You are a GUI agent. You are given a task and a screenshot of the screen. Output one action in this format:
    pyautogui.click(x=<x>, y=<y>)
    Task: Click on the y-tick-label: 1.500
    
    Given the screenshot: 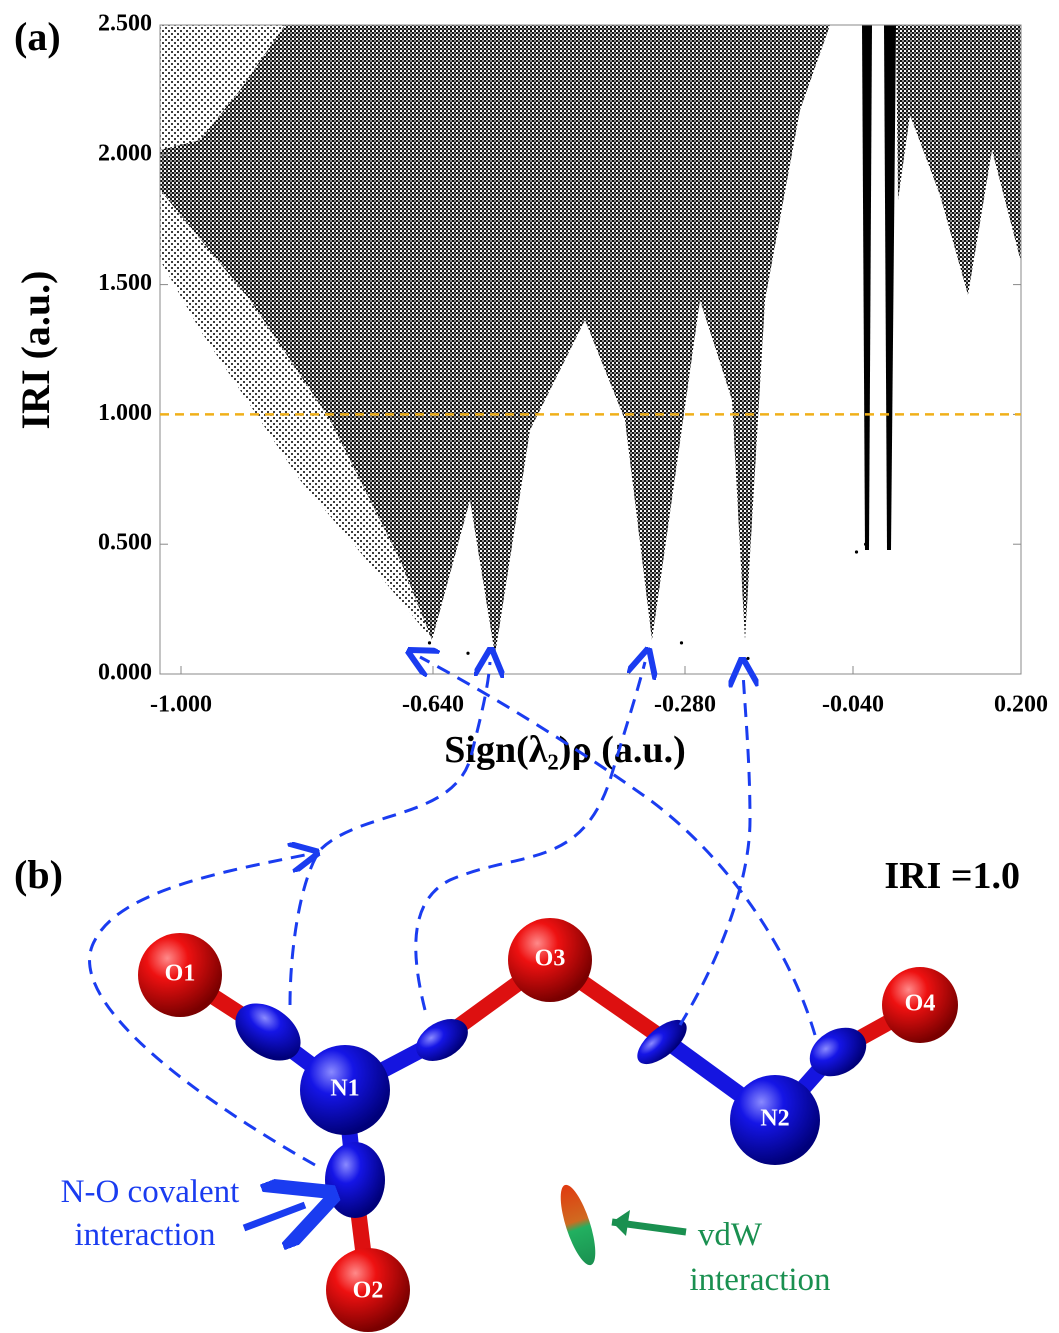 What is the action you would take?
    pyautogui.click(x=125, y=283)
    